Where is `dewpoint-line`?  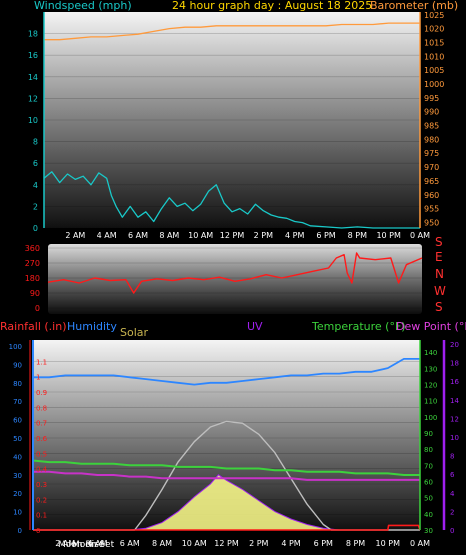 dewpoint-line is located at coordinates (226, 475).